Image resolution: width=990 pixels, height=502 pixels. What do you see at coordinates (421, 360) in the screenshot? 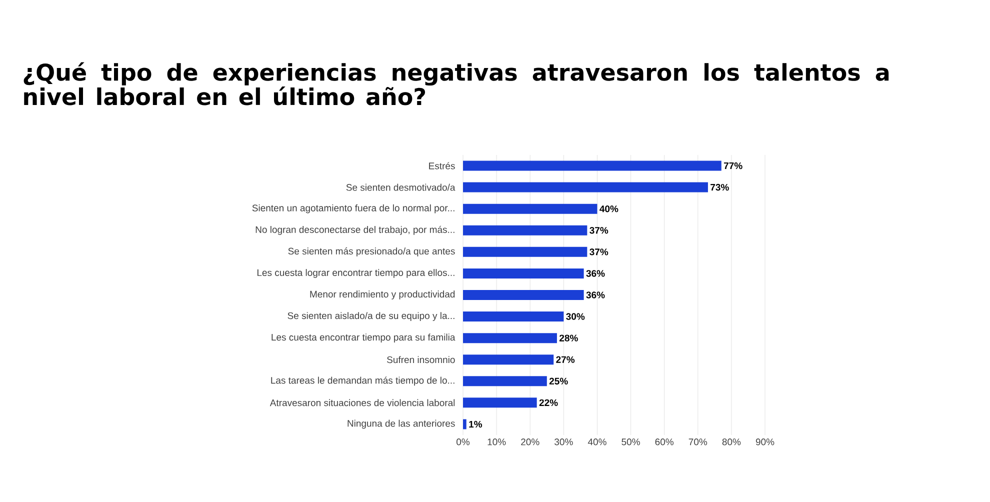
I see `y-tick-label: Sufren insomnio` at bounding box center [421, 360].